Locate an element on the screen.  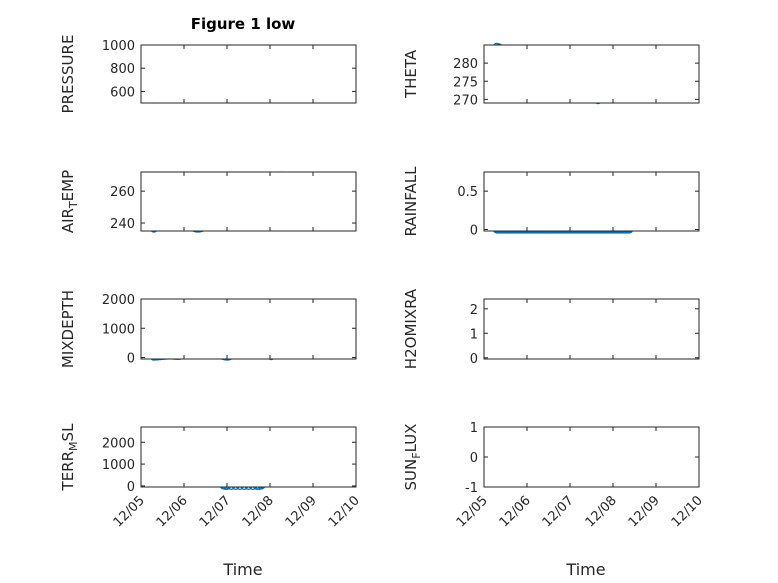
subplot-theta: 270 275 280 THETA is located at coordinates (551, 75).